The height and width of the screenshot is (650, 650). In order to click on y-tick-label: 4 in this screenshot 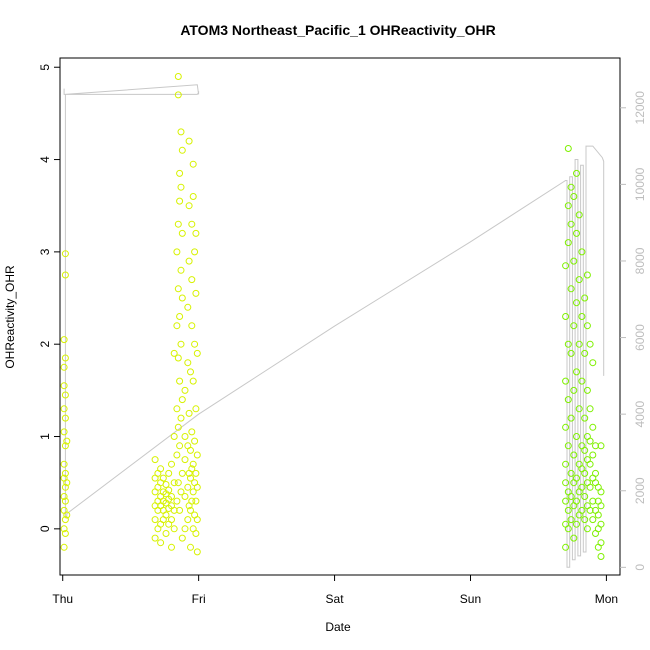, I will do `click(45, 159)`.